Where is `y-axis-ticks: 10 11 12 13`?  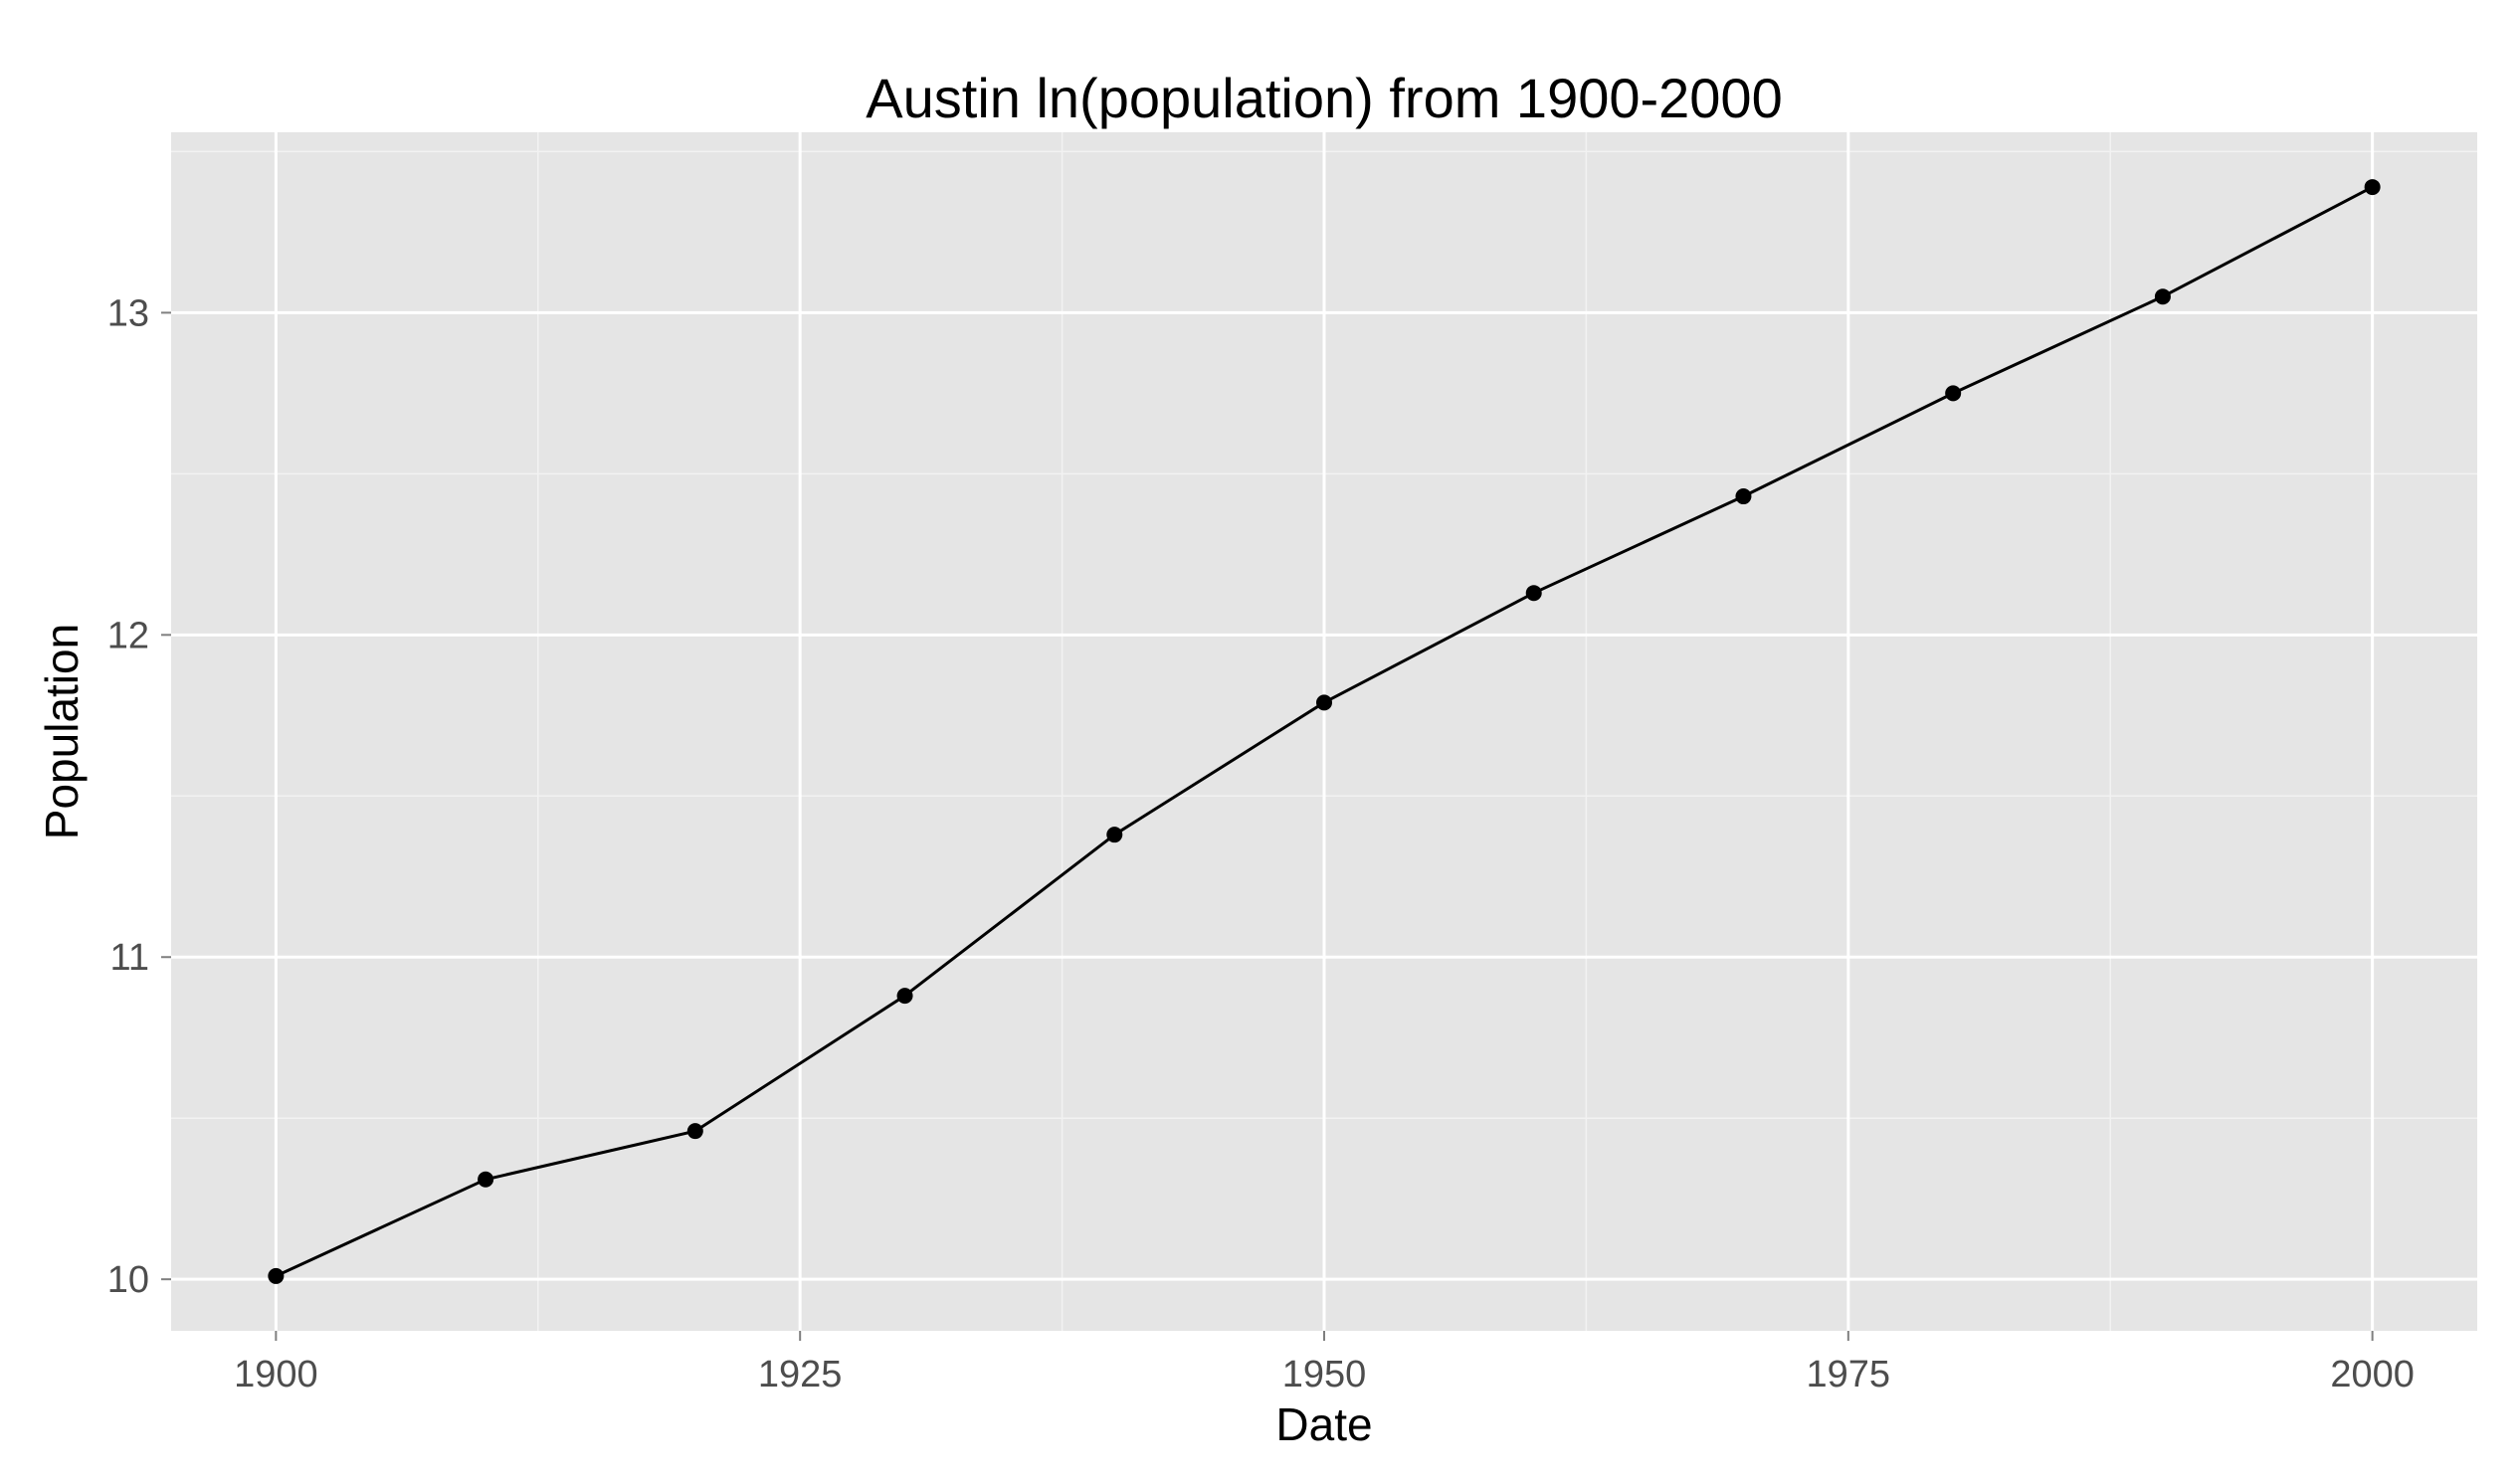 y-axis-ticks: 10 11 12 13 is located at coordinates (139, 796).